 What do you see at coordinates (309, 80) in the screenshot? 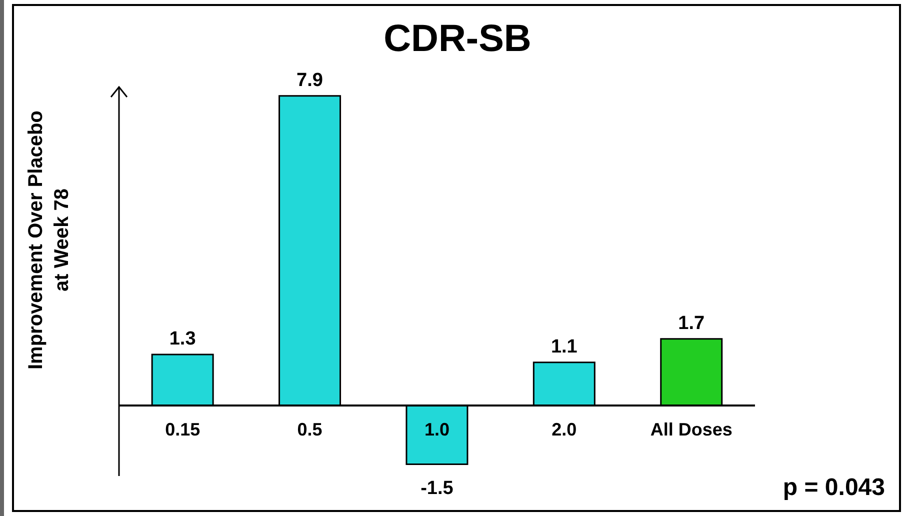
I see `data-label: 7.9` at bounding box center [309, 80].